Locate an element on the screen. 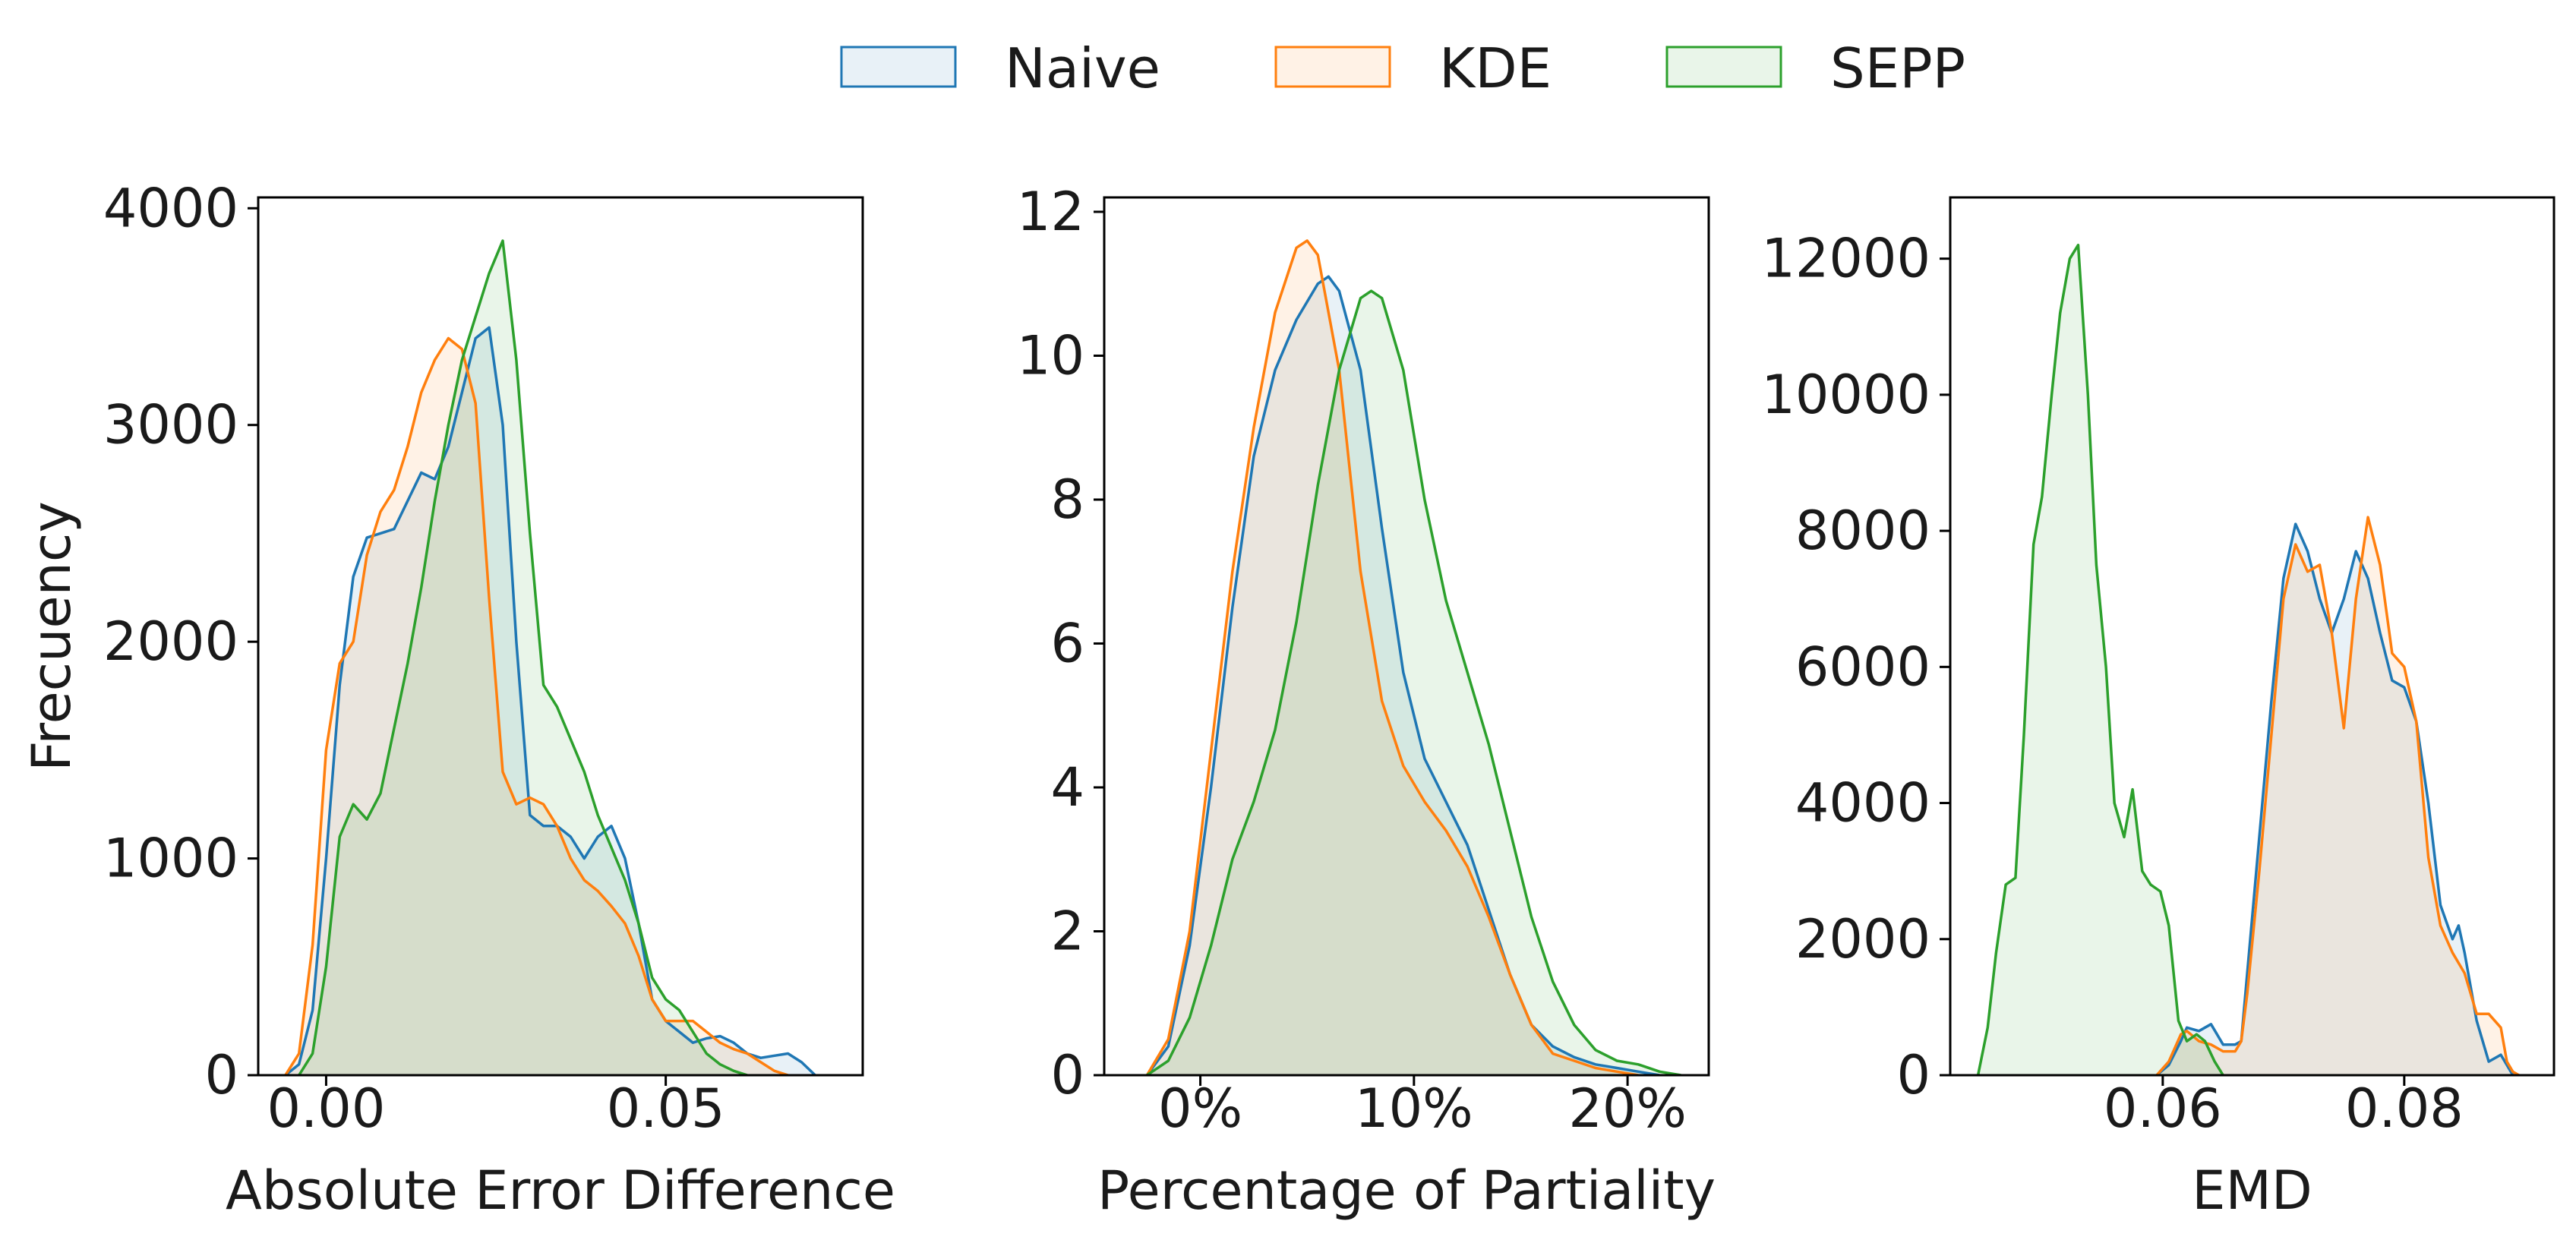  x-tick-label: 0.06 is located at coordinates (2163, 1108).